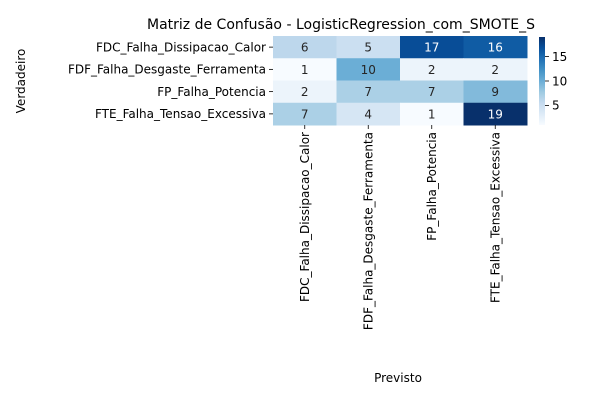 This screenshot has width=600, height=400. Describe the element at coordinates (398, 378) in the screenshot. I see `x-axis-label: Previsto` at that location.